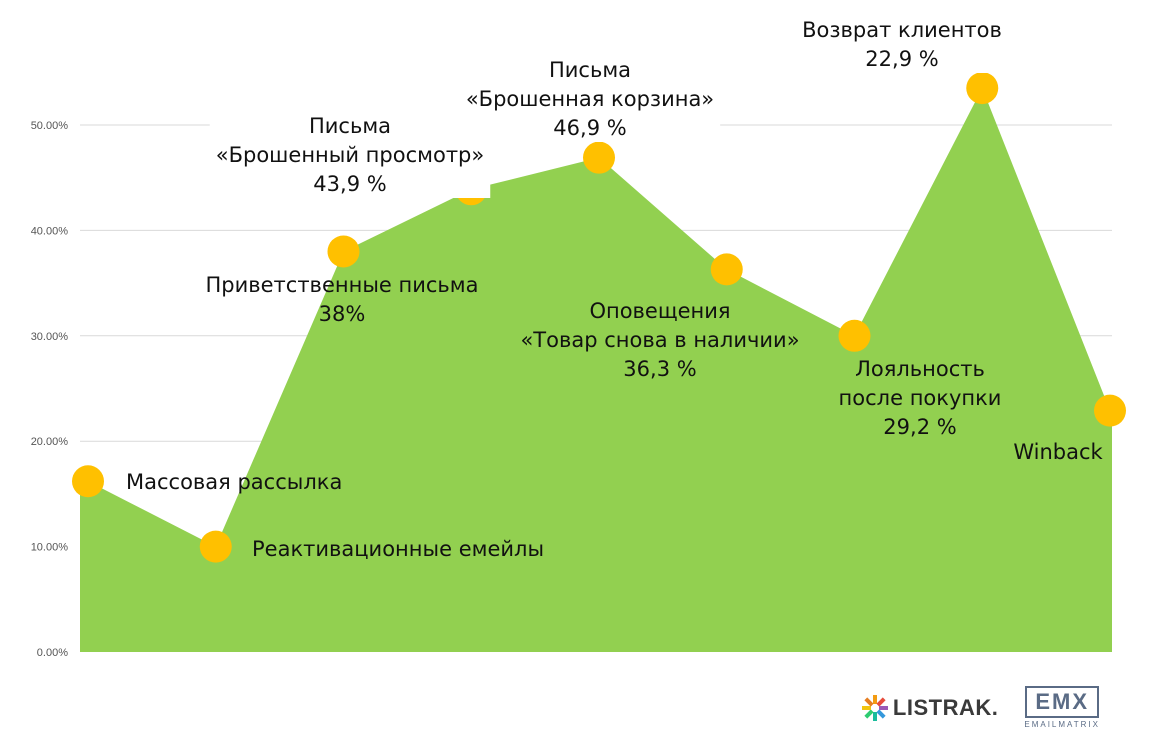  I want to click on y-tick-label: 50.00%, so click(50, 126).